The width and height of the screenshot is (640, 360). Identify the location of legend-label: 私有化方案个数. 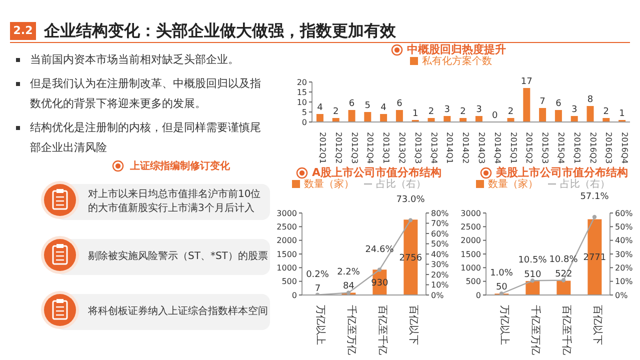
(457, 61).